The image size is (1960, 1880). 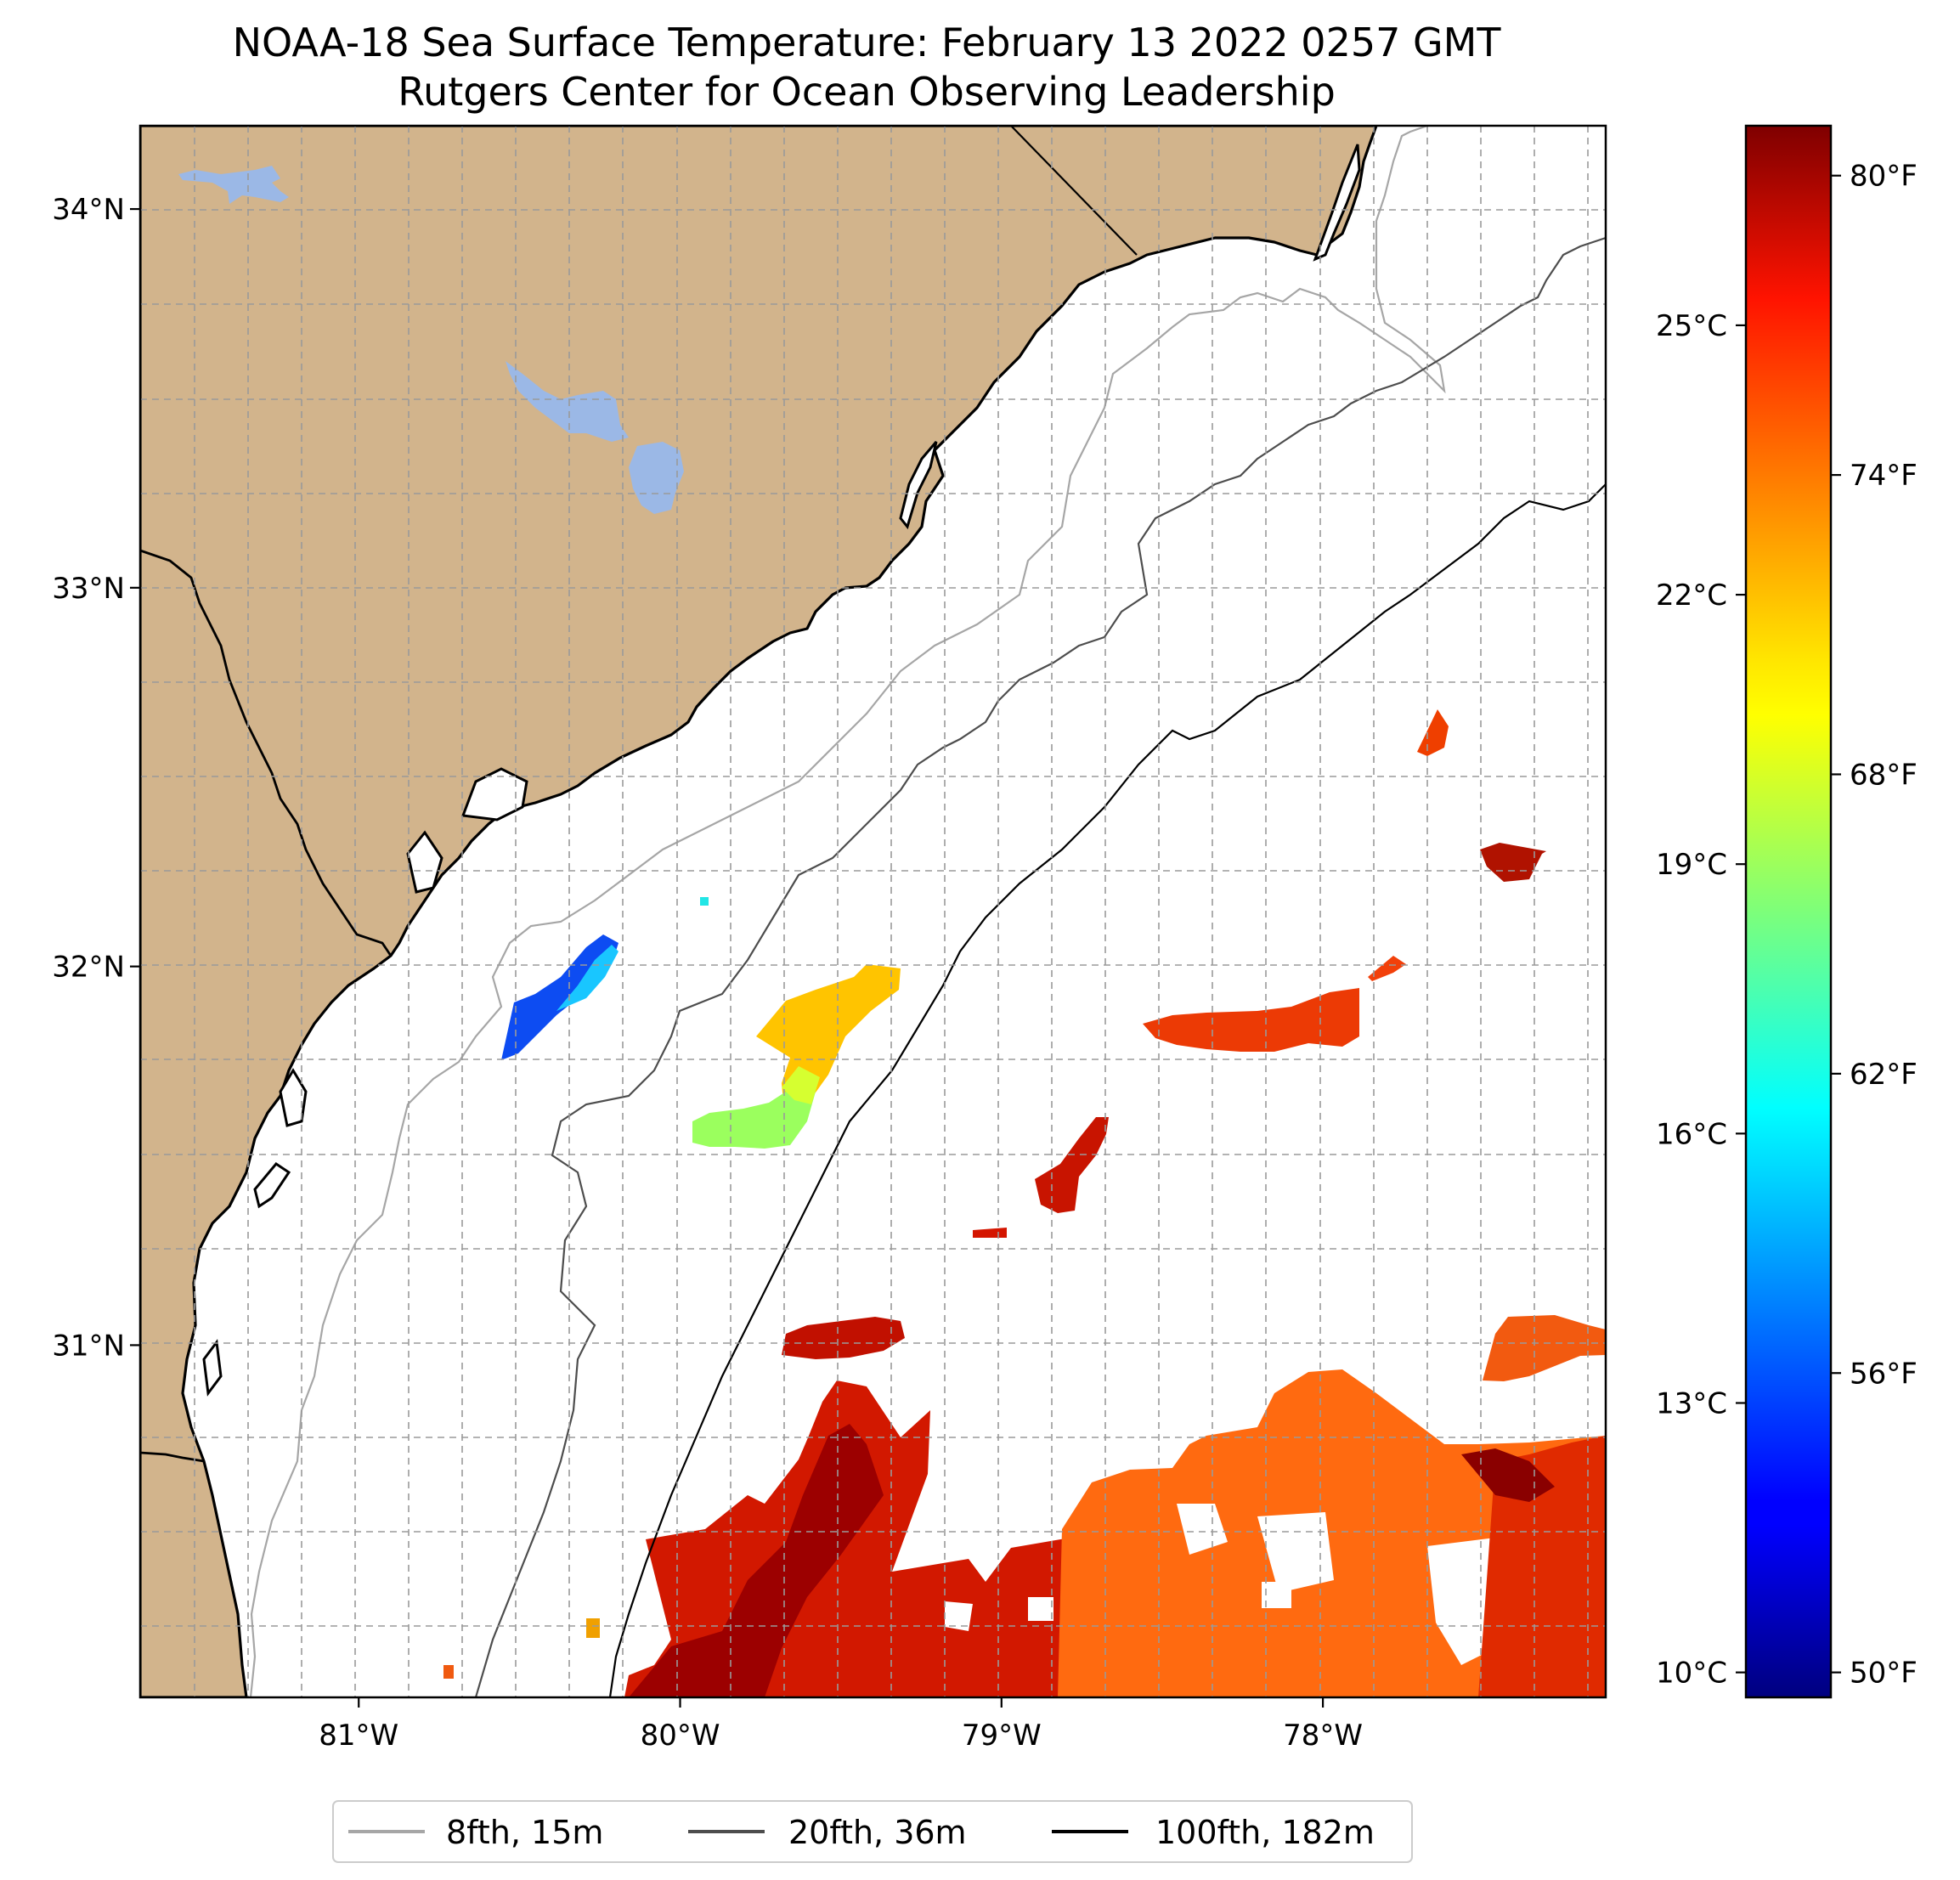 What do you see at coordinates (1002, 1736) in the screenshot?
I see `lon-tick-label-2: 79°W` at bounding box center [1002, 1736].